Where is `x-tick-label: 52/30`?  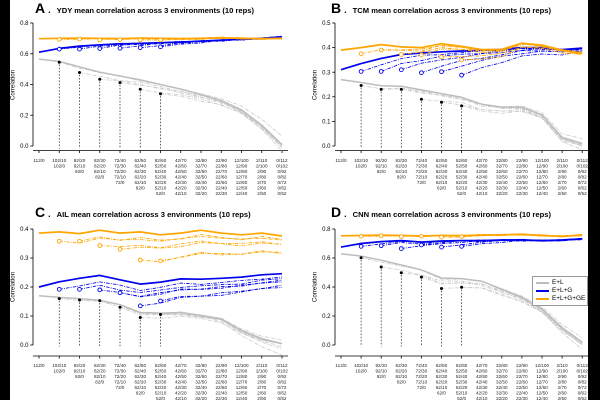
x-tick-label: 52/30 is located at coordinates (462, 177).